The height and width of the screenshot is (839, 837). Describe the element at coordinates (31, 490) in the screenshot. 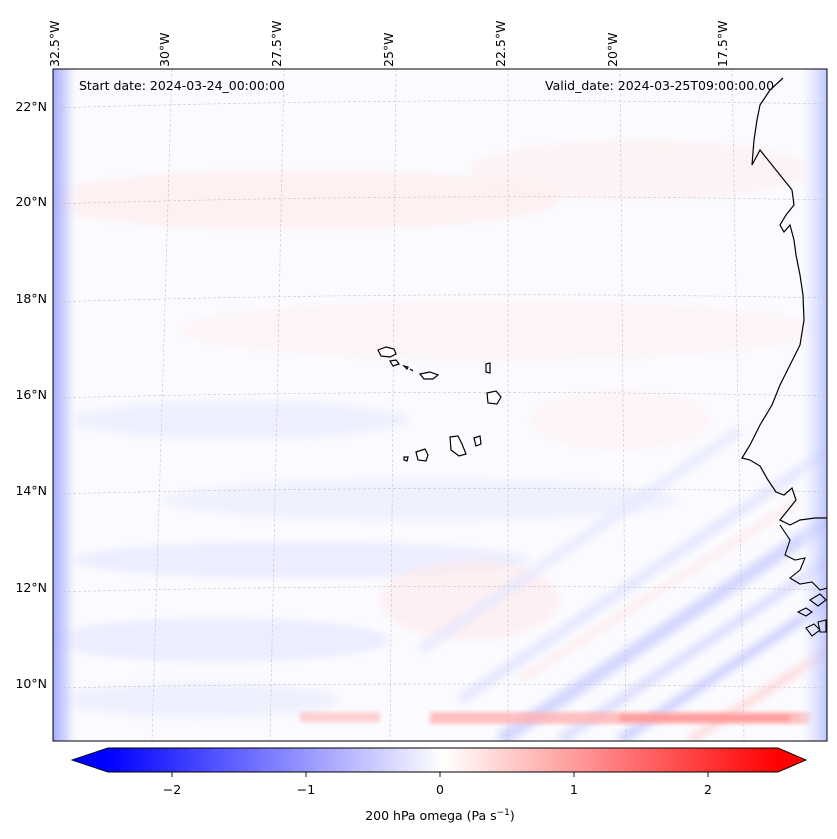

I see `lat-label-14n: 14°N` at that location.